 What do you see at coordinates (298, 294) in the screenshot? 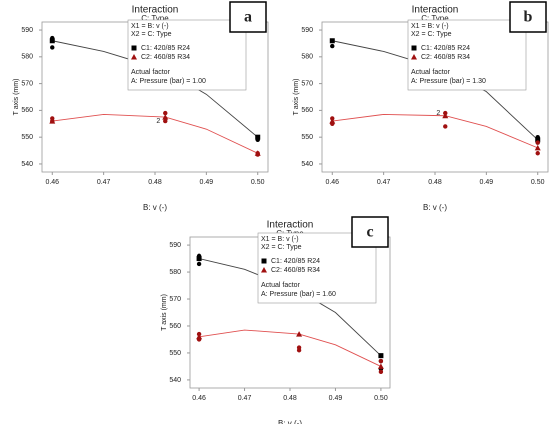
I see `factor: A: Pressure (bar) = 1.60` at bounding box center [298, 294].